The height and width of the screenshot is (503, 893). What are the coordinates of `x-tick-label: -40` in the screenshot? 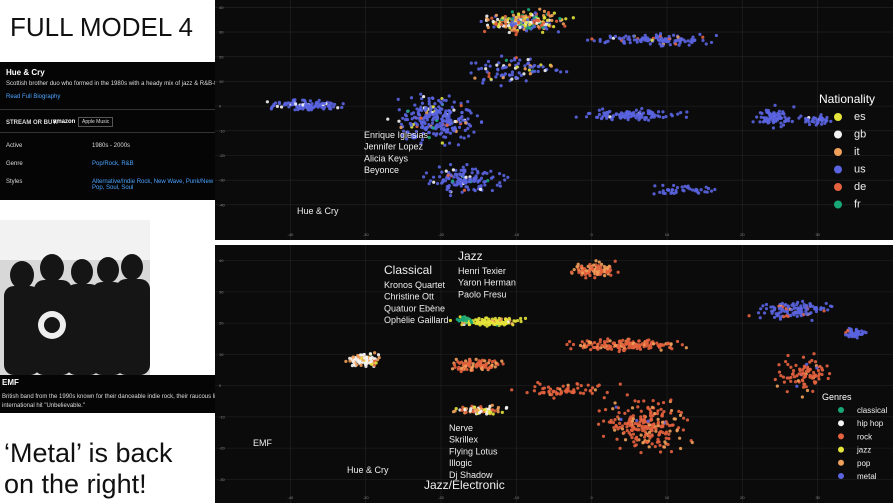 It's located at (290, 497).